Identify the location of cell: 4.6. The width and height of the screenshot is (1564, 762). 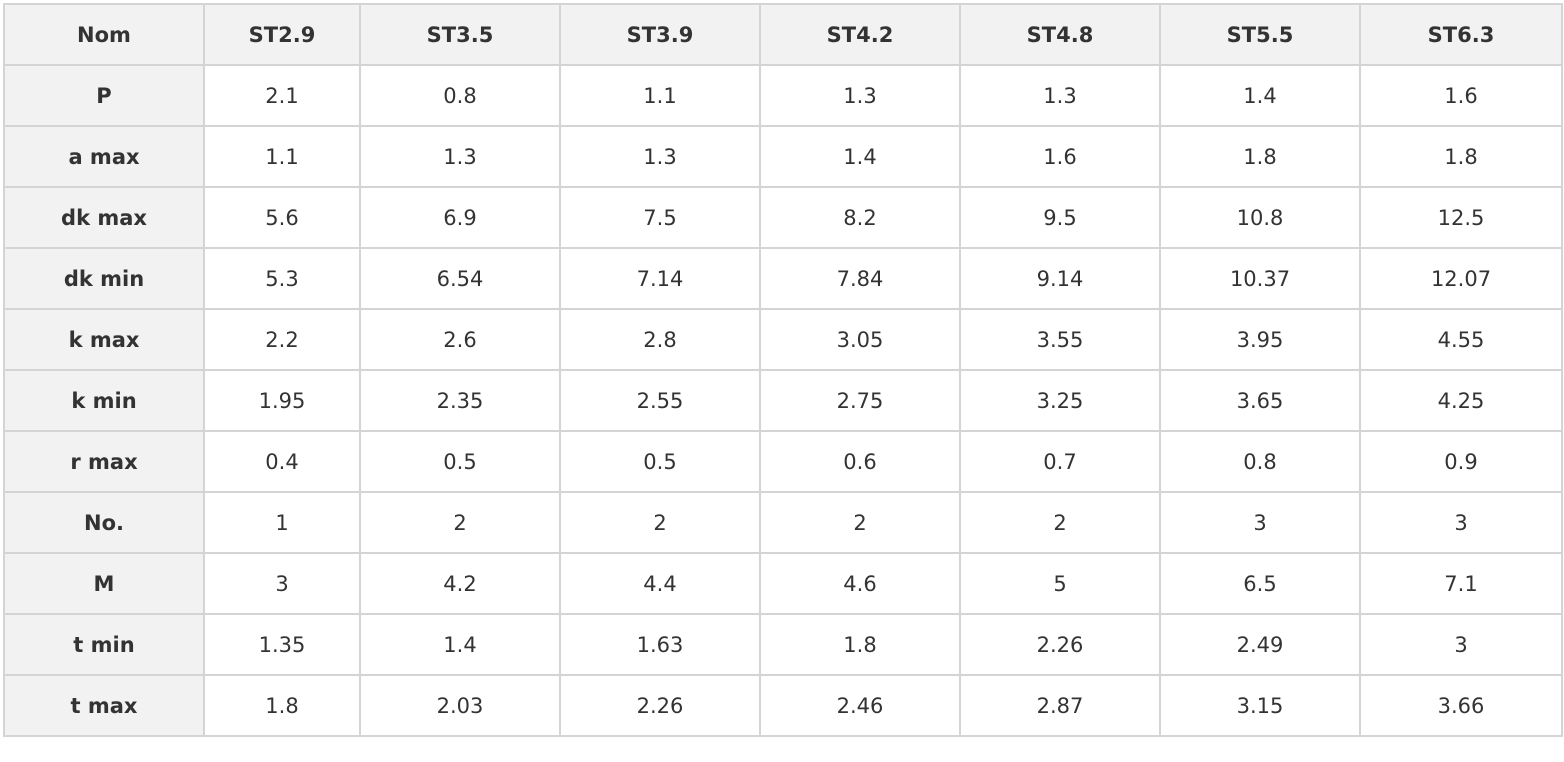
(860, 583).